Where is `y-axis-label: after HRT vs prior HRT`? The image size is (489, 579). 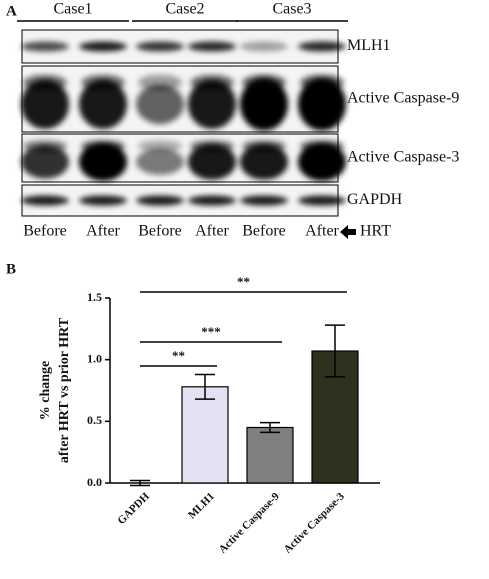 y-axis-label: after HRT vs prior HRT is located at coordinates (64, 390).